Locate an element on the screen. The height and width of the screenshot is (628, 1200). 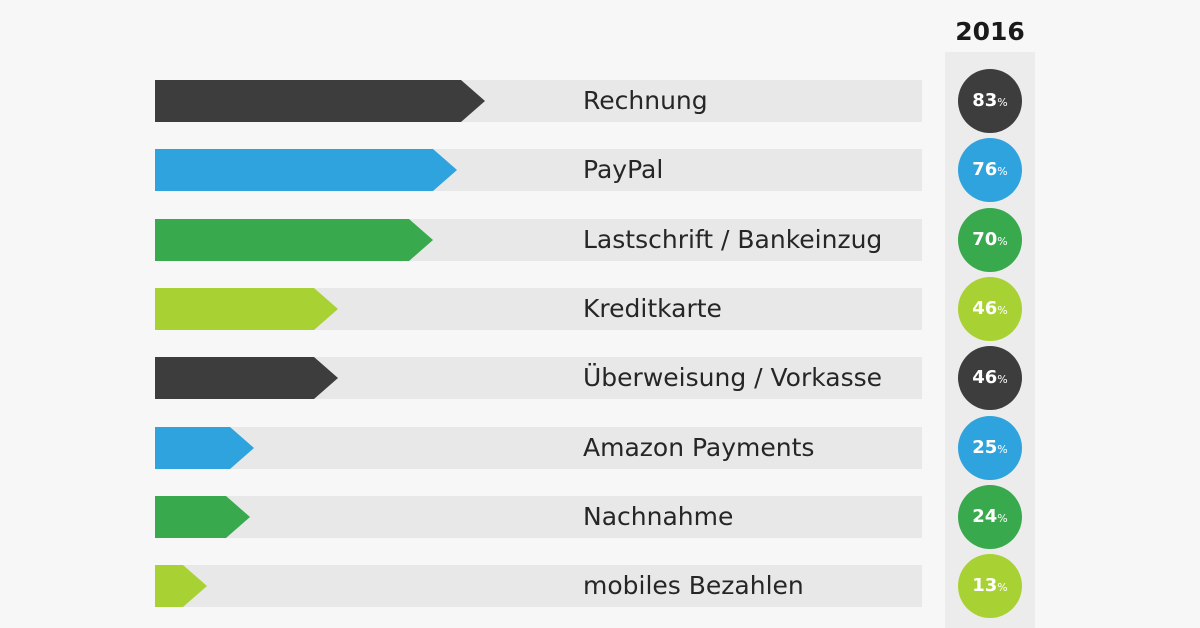
category-label: Rechnung is located at coordinates (645, 100).